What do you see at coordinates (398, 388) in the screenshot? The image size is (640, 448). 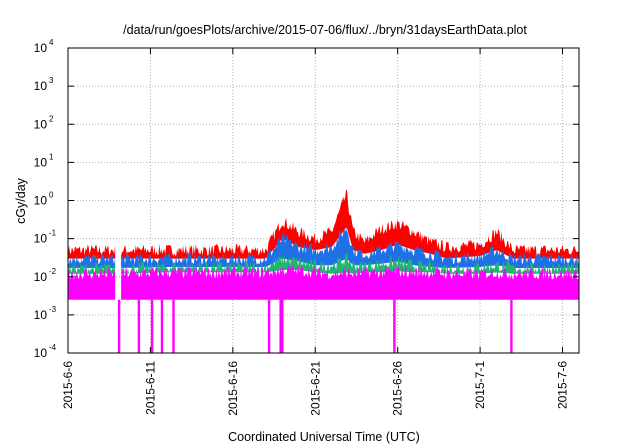 I see `x-tick-label: 2015-6-26` at bounding box center [398, 388].